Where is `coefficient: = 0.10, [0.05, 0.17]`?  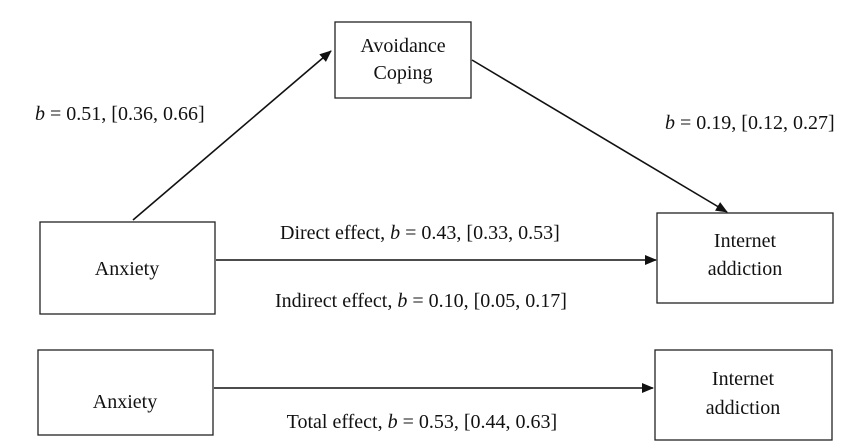
coefficient: = 0.10, [0.05, 0.17] is located at coordinates (489, 301).